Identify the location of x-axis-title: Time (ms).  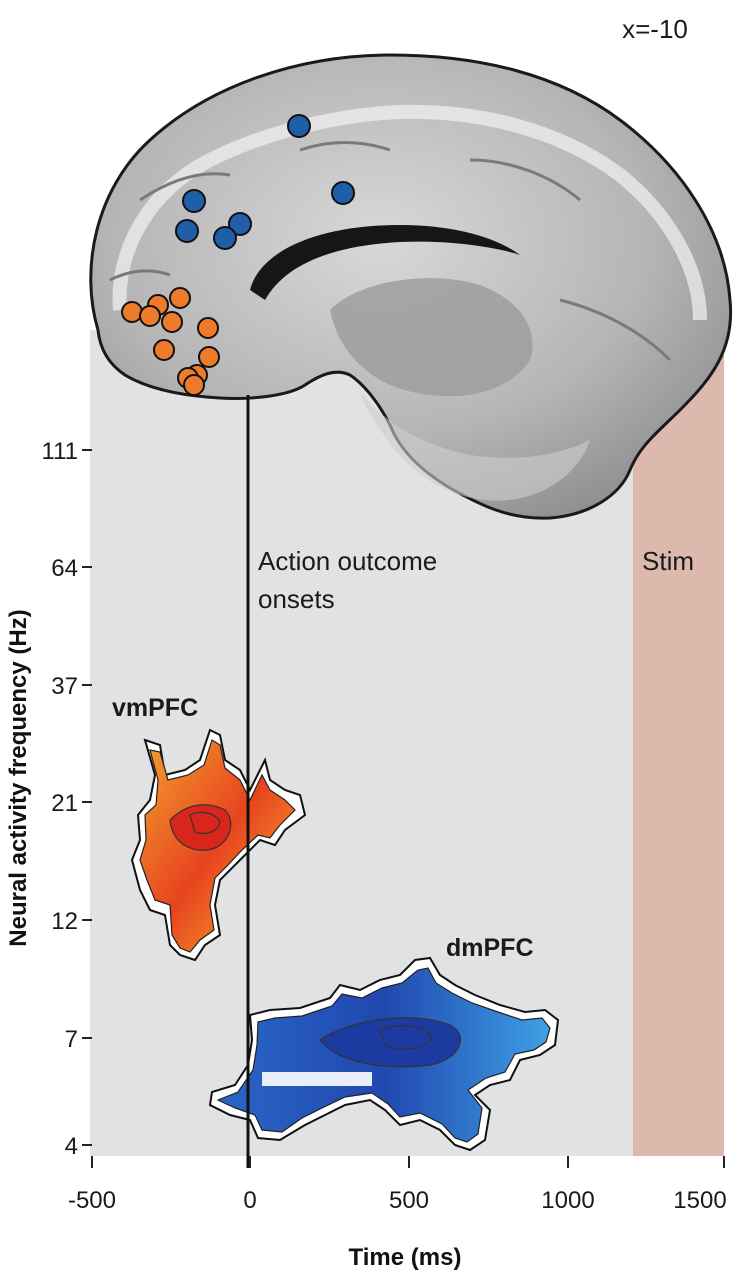
(405, 1257).